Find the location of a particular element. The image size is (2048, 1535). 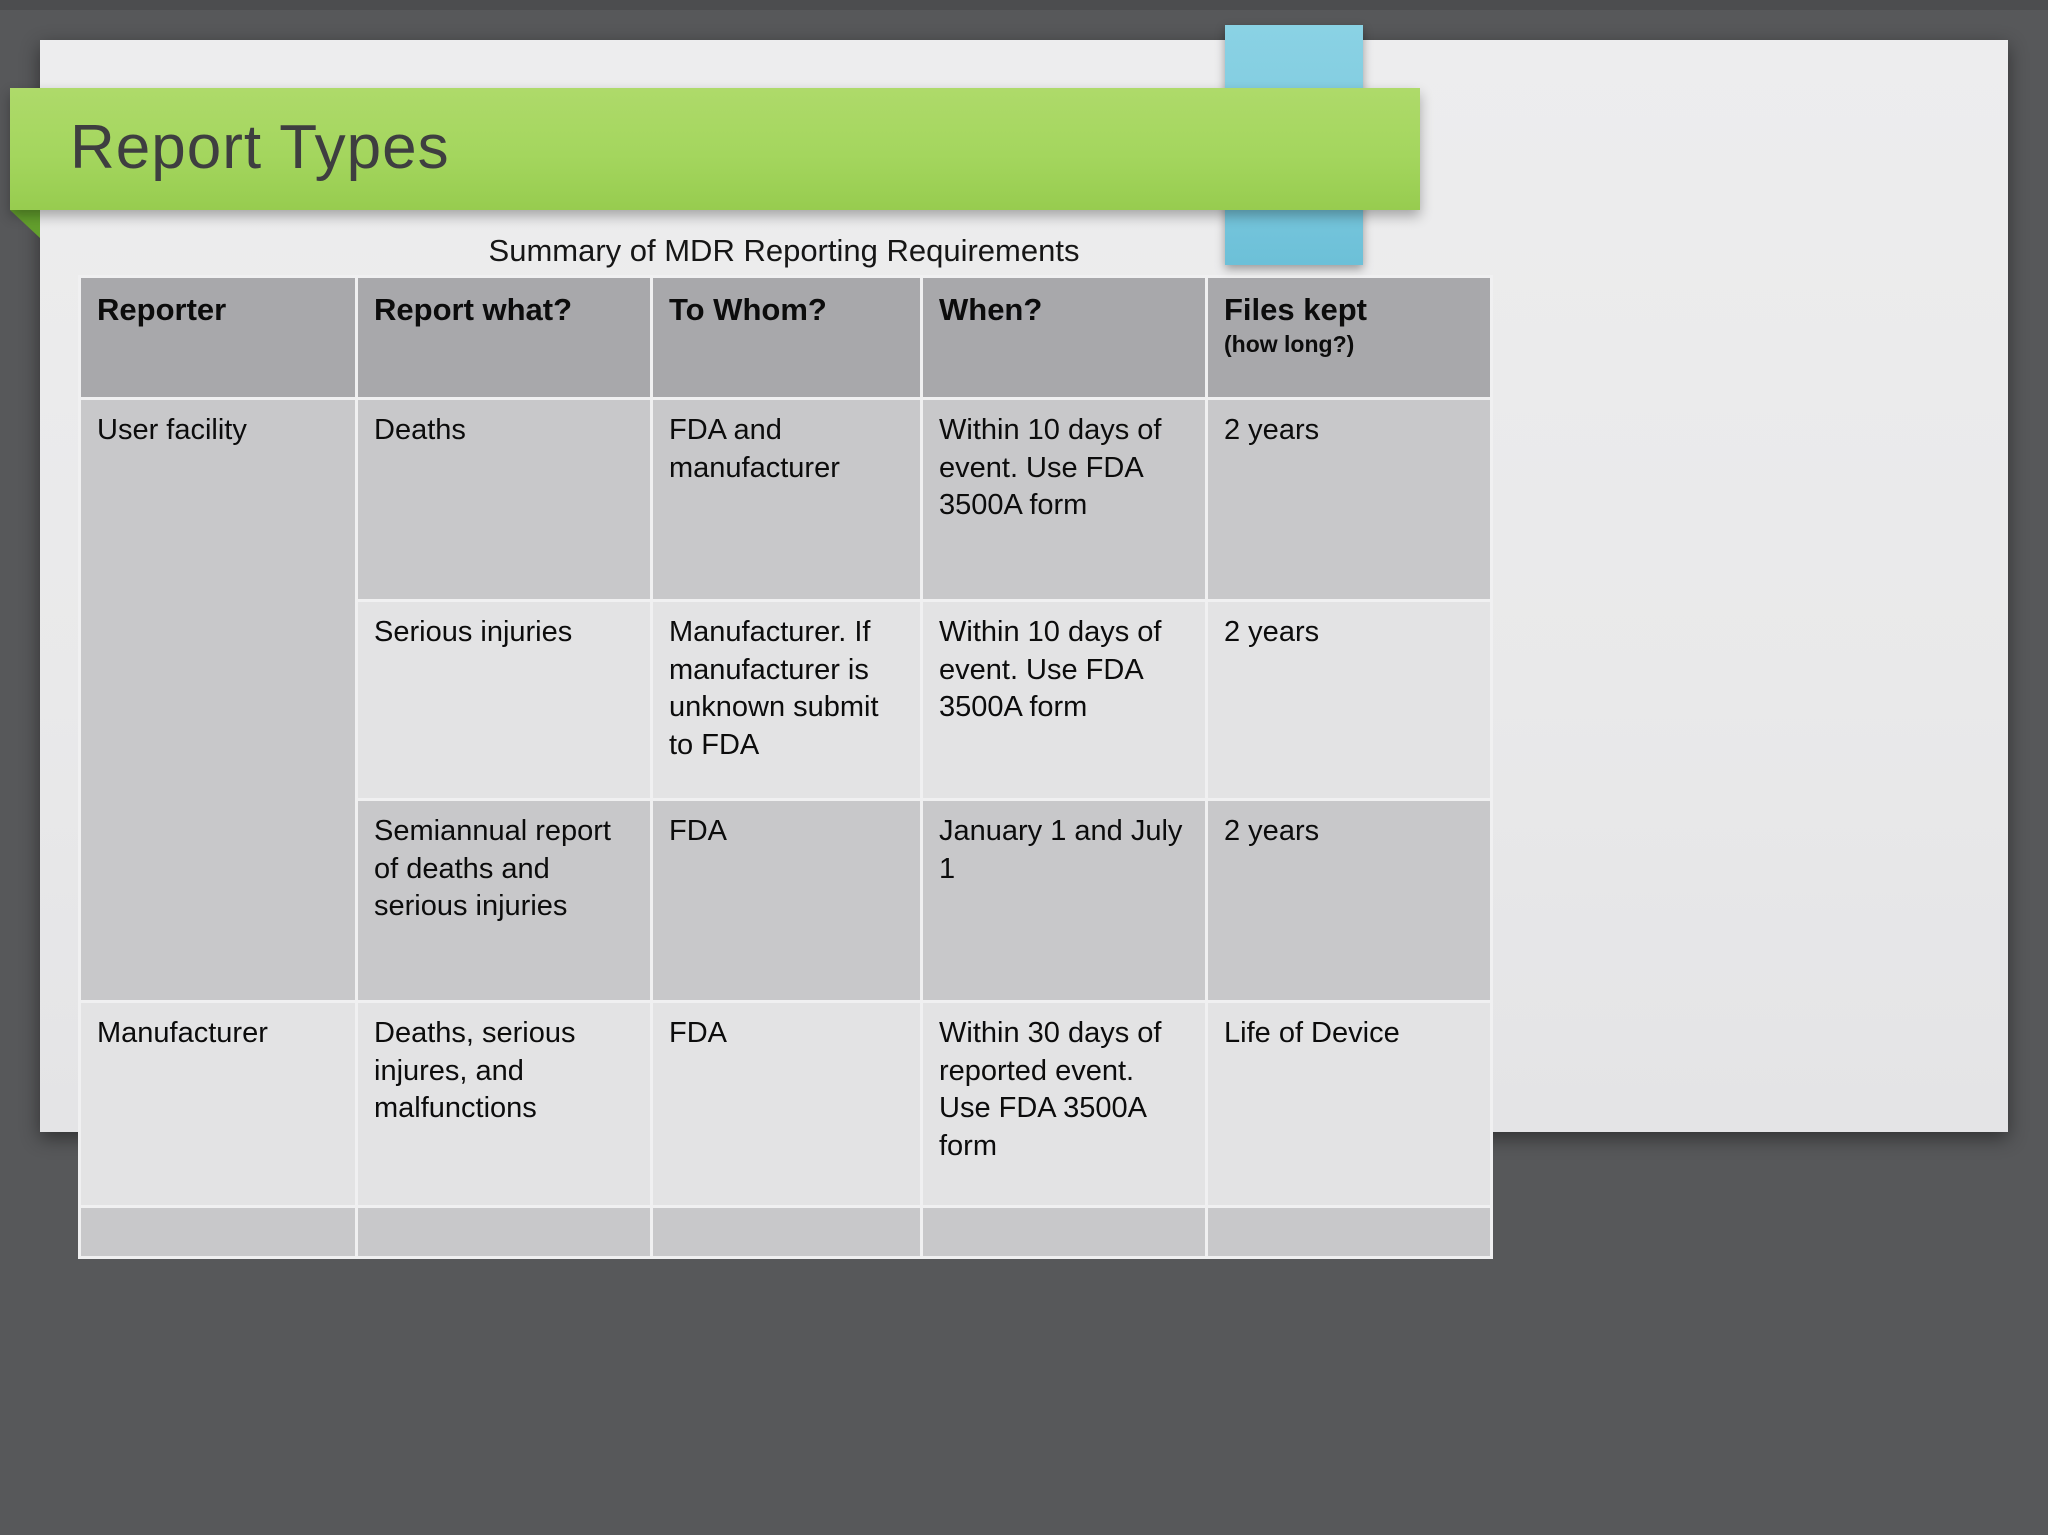

slide-title: Report Types is located at coordinates (260, 147).